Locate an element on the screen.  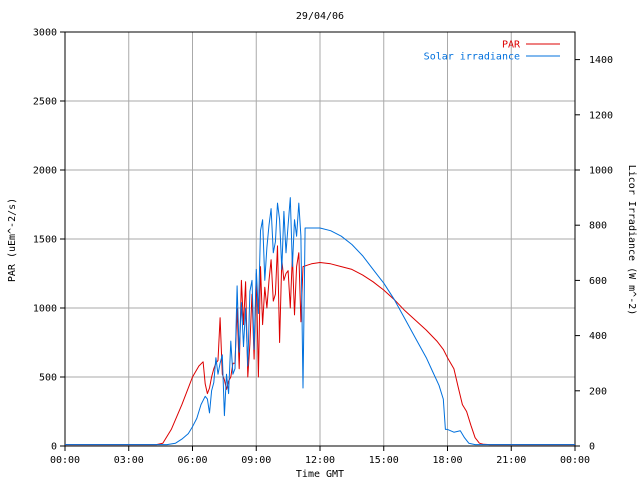
legend-label: Solar irradiance is located at coordinates (472, 57).